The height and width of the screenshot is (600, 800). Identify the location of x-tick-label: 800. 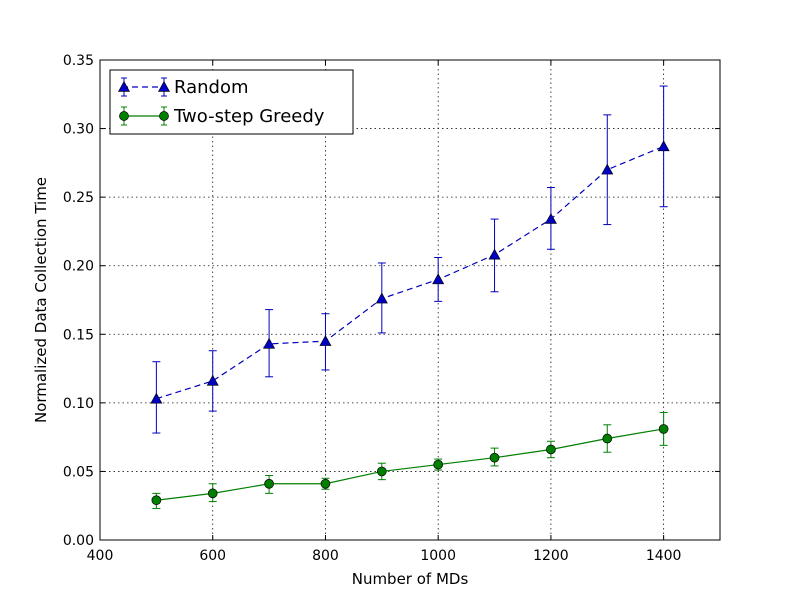
(325, 556).